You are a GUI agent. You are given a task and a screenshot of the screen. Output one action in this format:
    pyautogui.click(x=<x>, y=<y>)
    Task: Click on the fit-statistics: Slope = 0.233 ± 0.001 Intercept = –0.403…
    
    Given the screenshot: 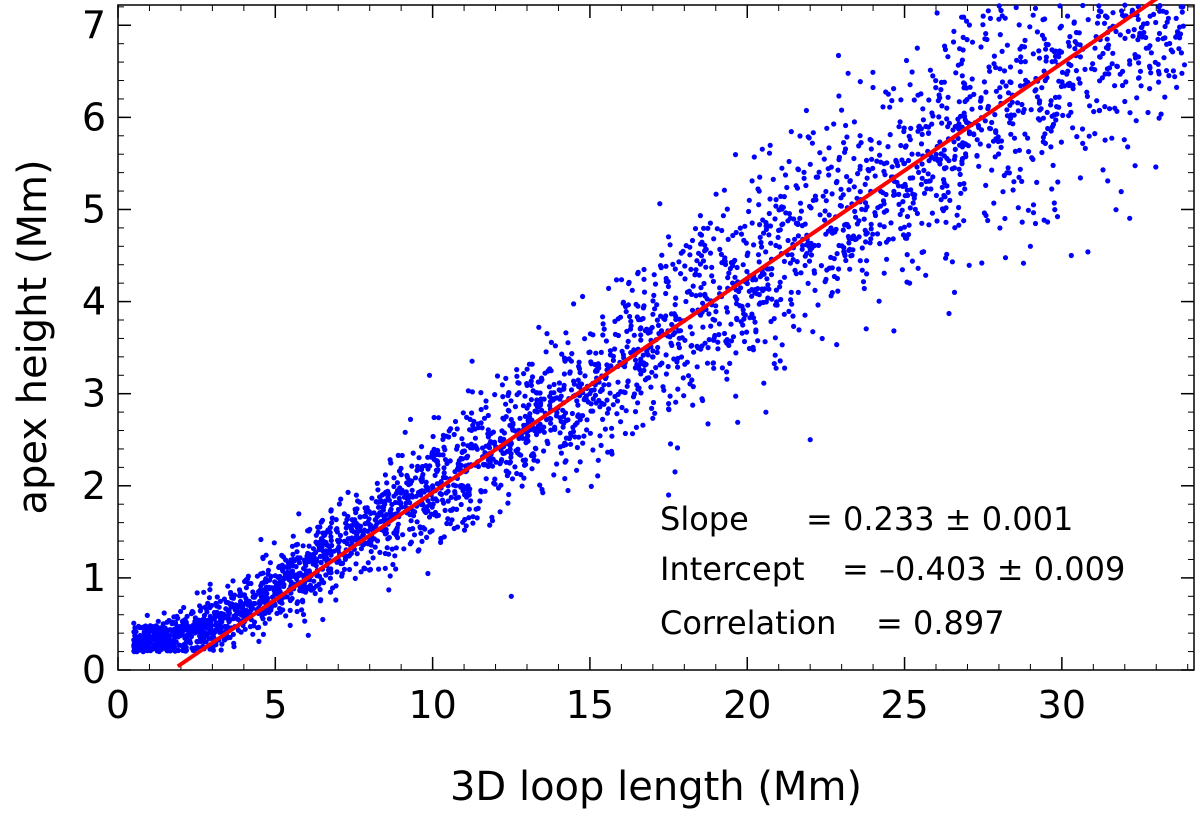 What is the action you would take?
    pyautogui.click(x=892, y=571)
    